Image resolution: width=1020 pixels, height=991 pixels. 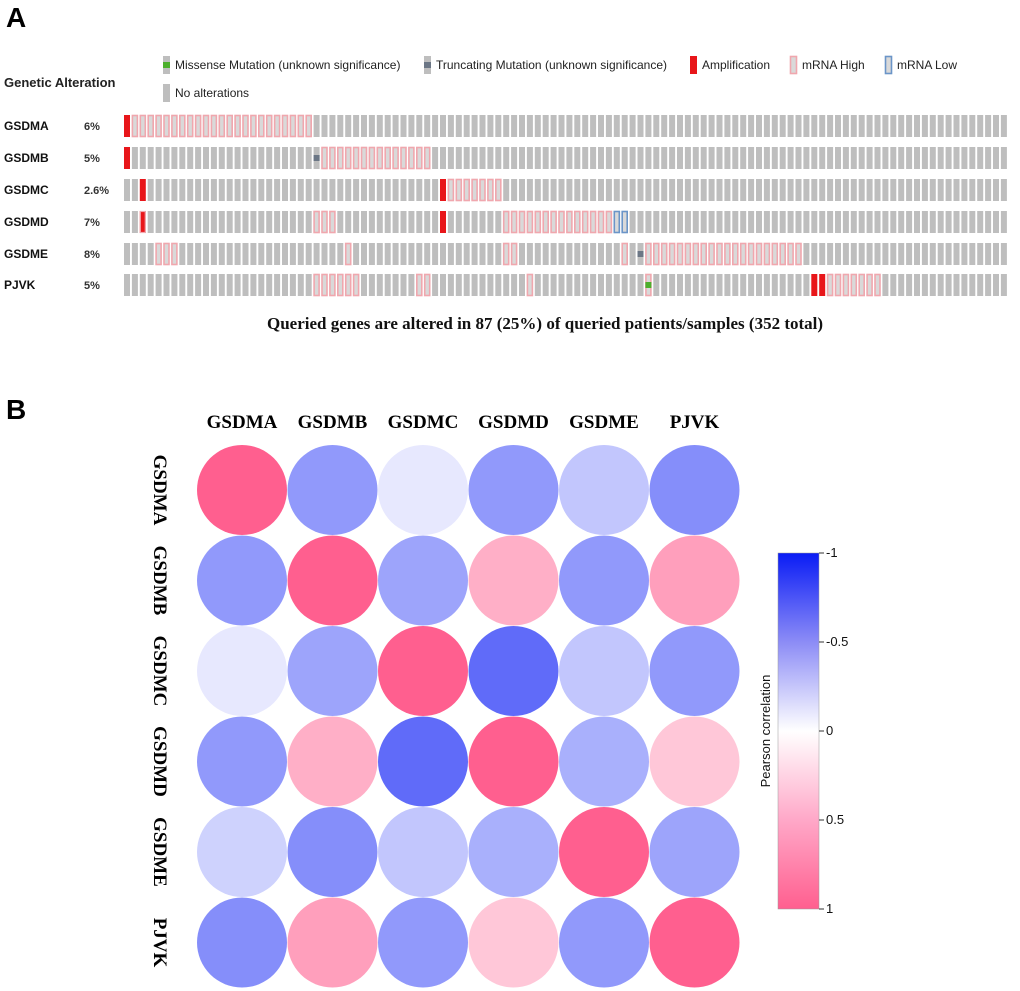 I want to click on gene-label: GSDMC, so click(x=26, y=190).